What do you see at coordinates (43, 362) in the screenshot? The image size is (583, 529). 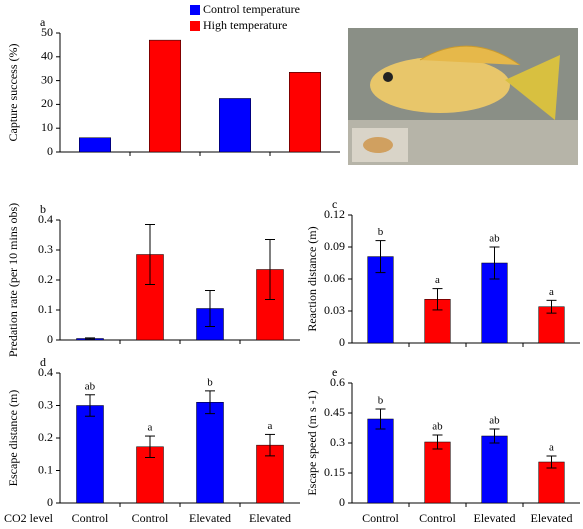 I see `panel-letter: d` at bounding box center [43, 362].